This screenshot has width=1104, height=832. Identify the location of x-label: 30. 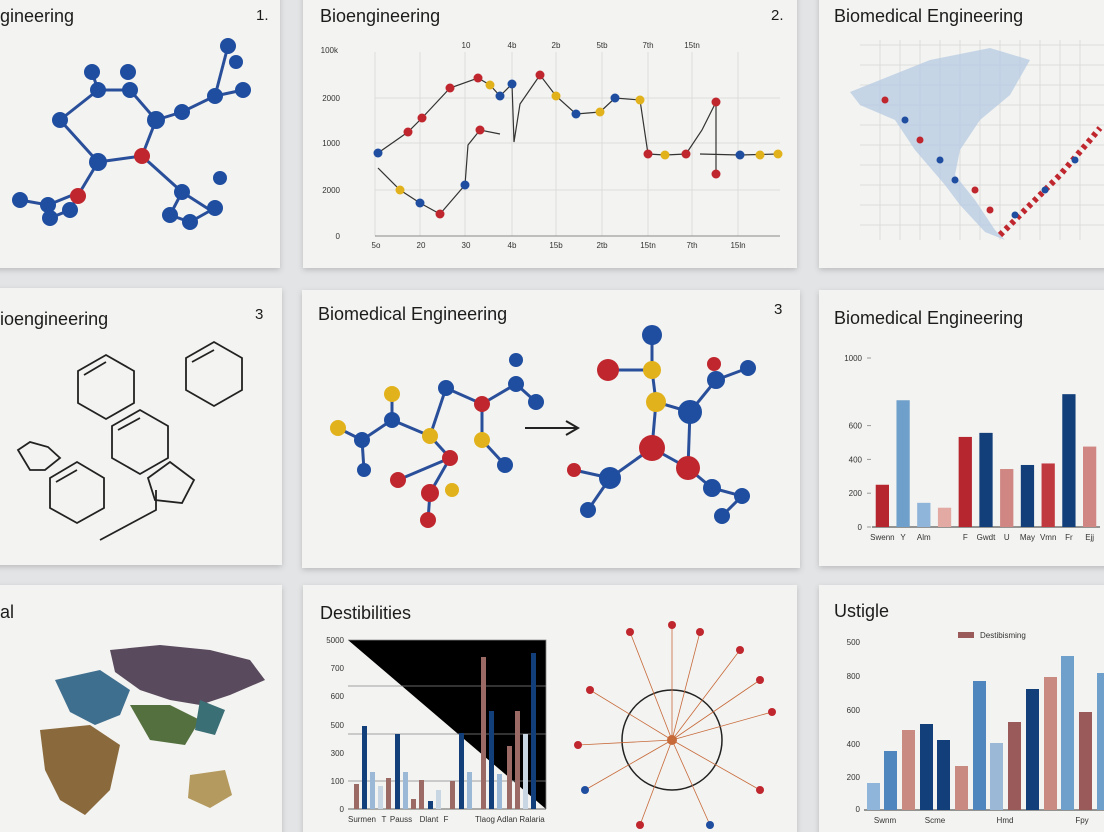
(466, 245).